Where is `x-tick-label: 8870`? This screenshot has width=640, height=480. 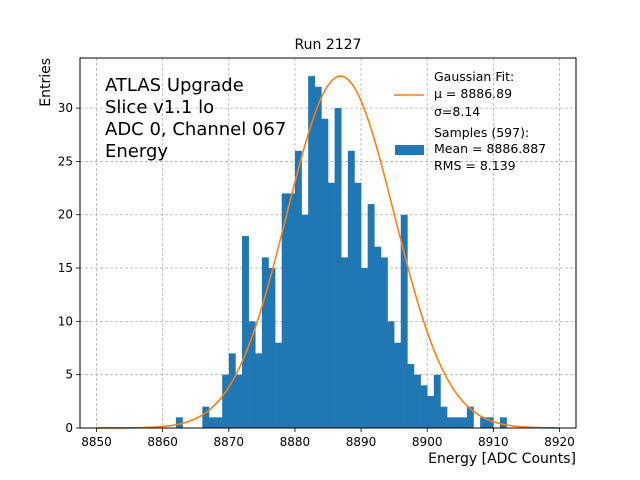 x-tick-label: 8870 is located at coordinates (229, 442).